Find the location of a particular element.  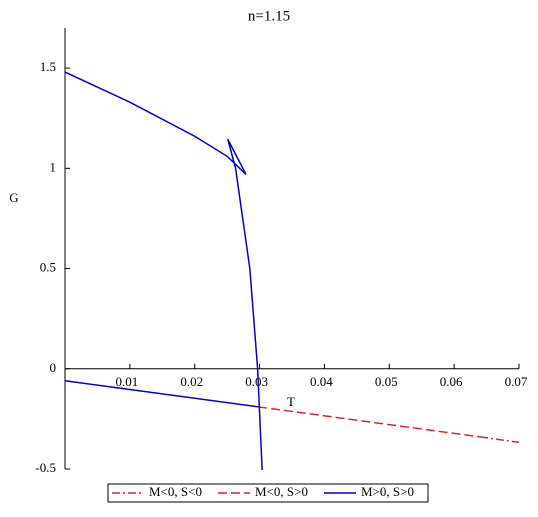

x-tick-label: 0.01 is located at coordinates (126, 381).